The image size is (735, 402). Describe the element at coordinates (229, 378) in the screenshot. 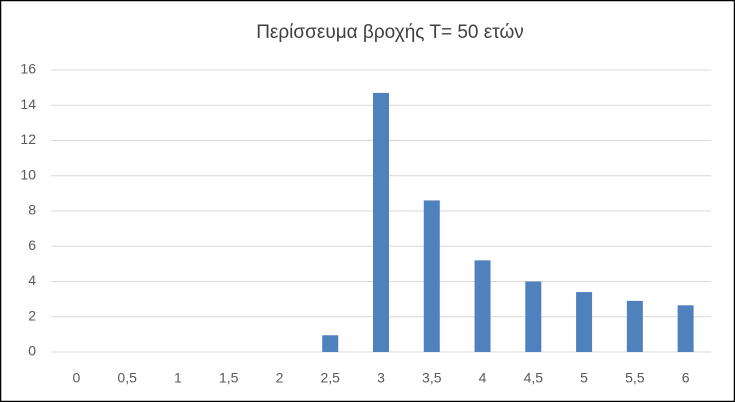

I see `x-tick-label: 1,5` at that location.